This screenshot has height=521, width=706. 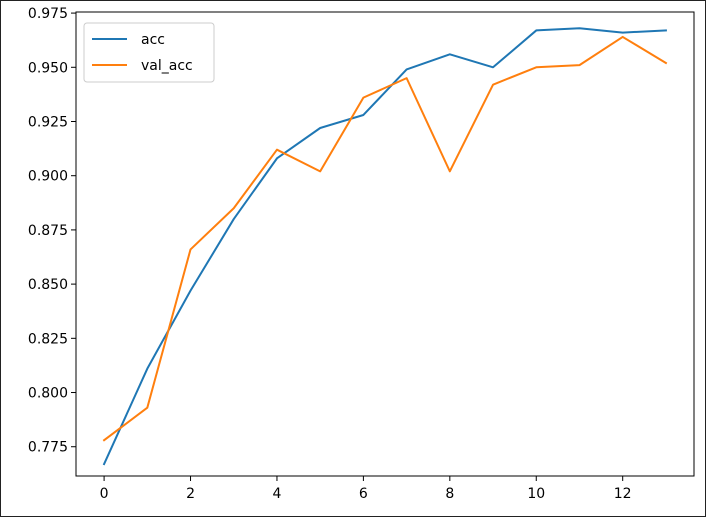 I want to click on legend: acc val_acc, so click(x=149, y=52).